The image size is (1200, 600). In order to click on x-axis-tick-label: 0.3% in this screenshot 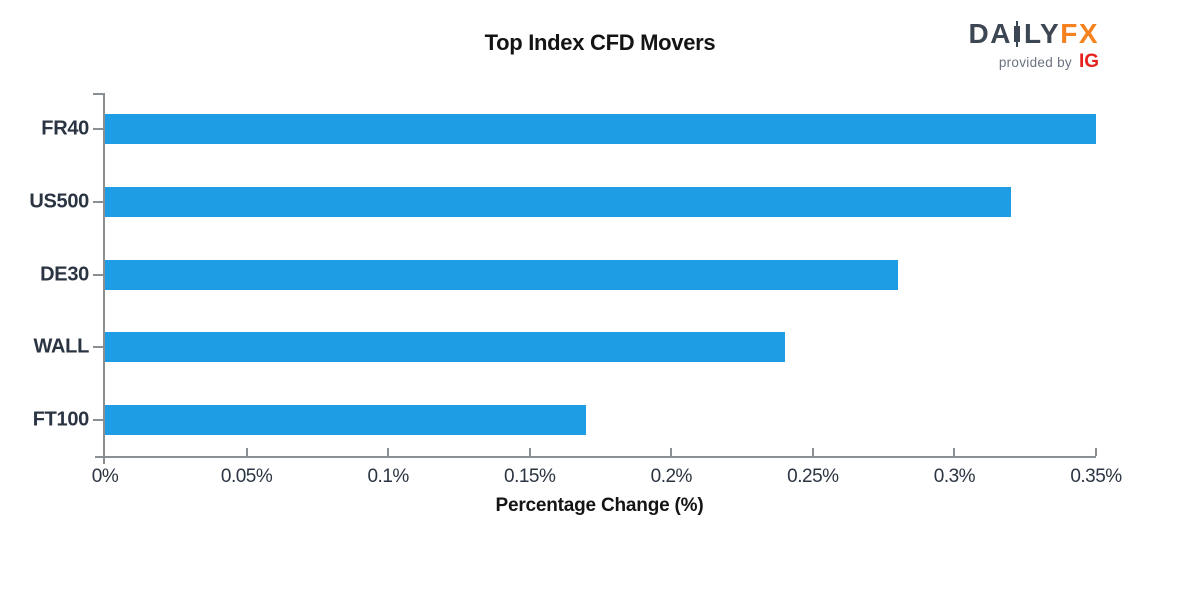, I will do `click(954, 476)`.